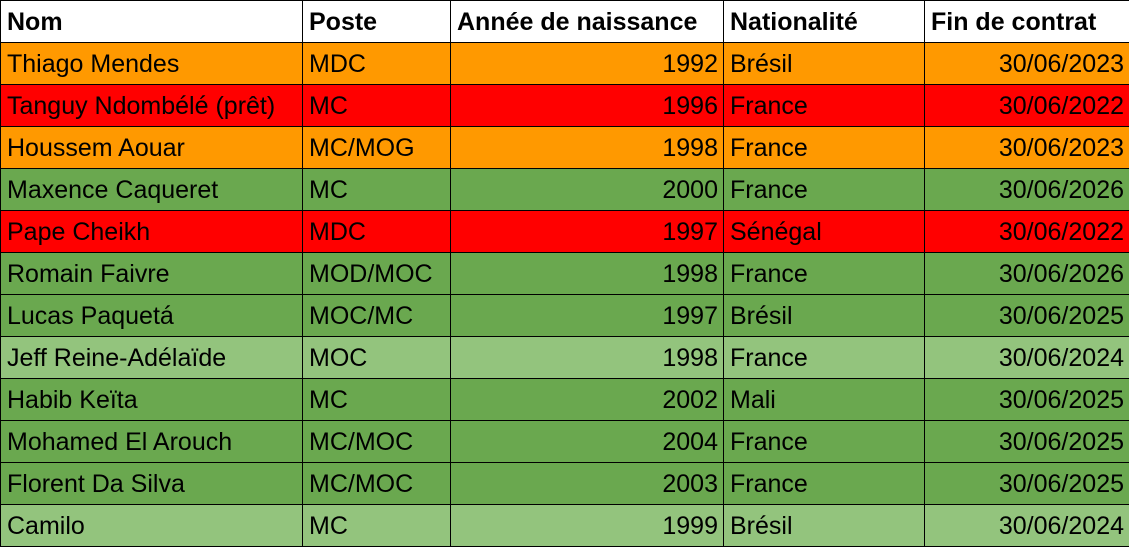 The width and height of the screenshot is (1129, 552). What do you see at coordinates (151, 231) in the screenshot?
I see `cell-nom: Pape Cheikh` at bounding box center [151, 231].